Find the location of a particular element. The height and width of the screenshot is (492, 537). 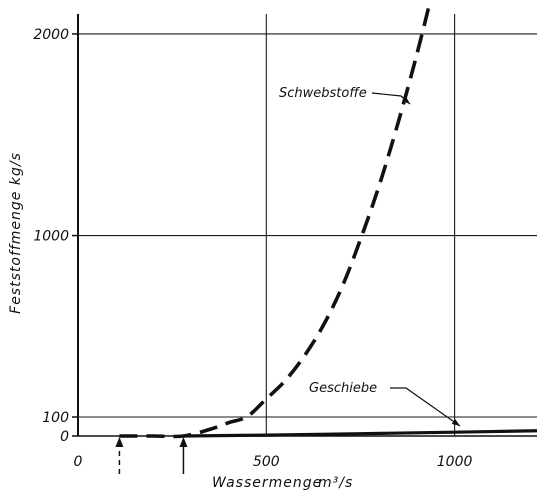

y-tick-label-0: 0 is located at coordinates (64, 437).